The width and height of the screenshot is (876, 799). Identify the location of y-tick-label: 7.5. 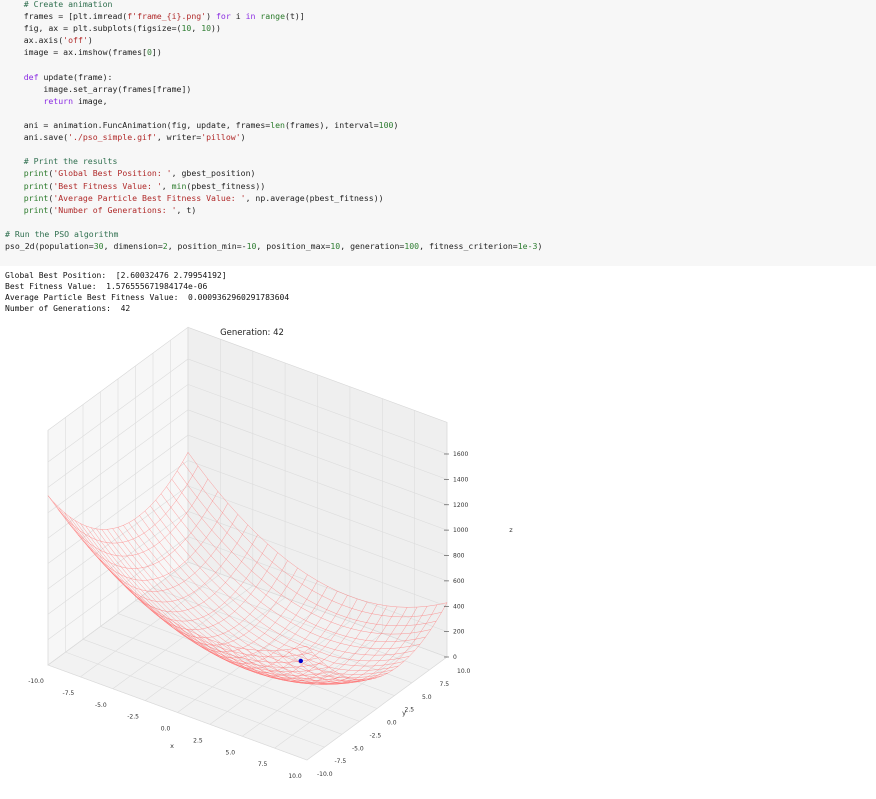
(445, 684).